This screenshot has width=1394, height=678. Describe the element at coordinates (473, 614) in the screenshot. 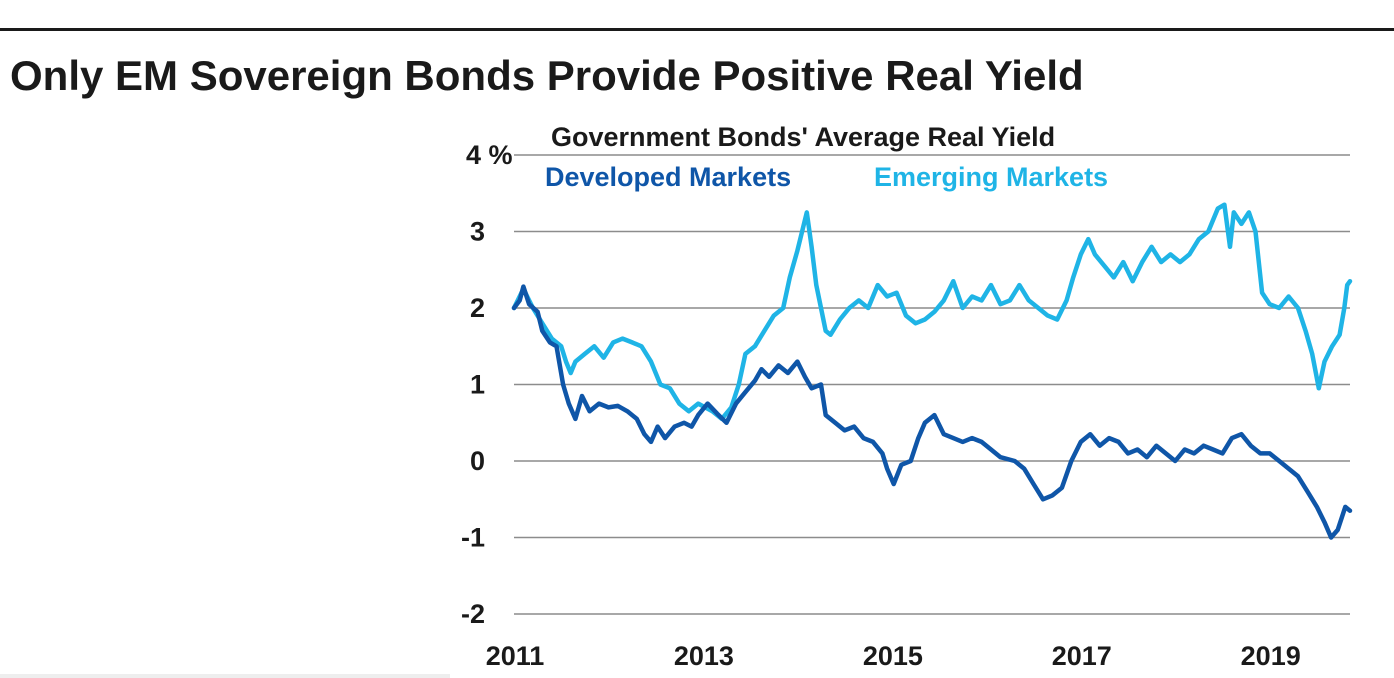

I see `y-tick-label: -2` at that location.